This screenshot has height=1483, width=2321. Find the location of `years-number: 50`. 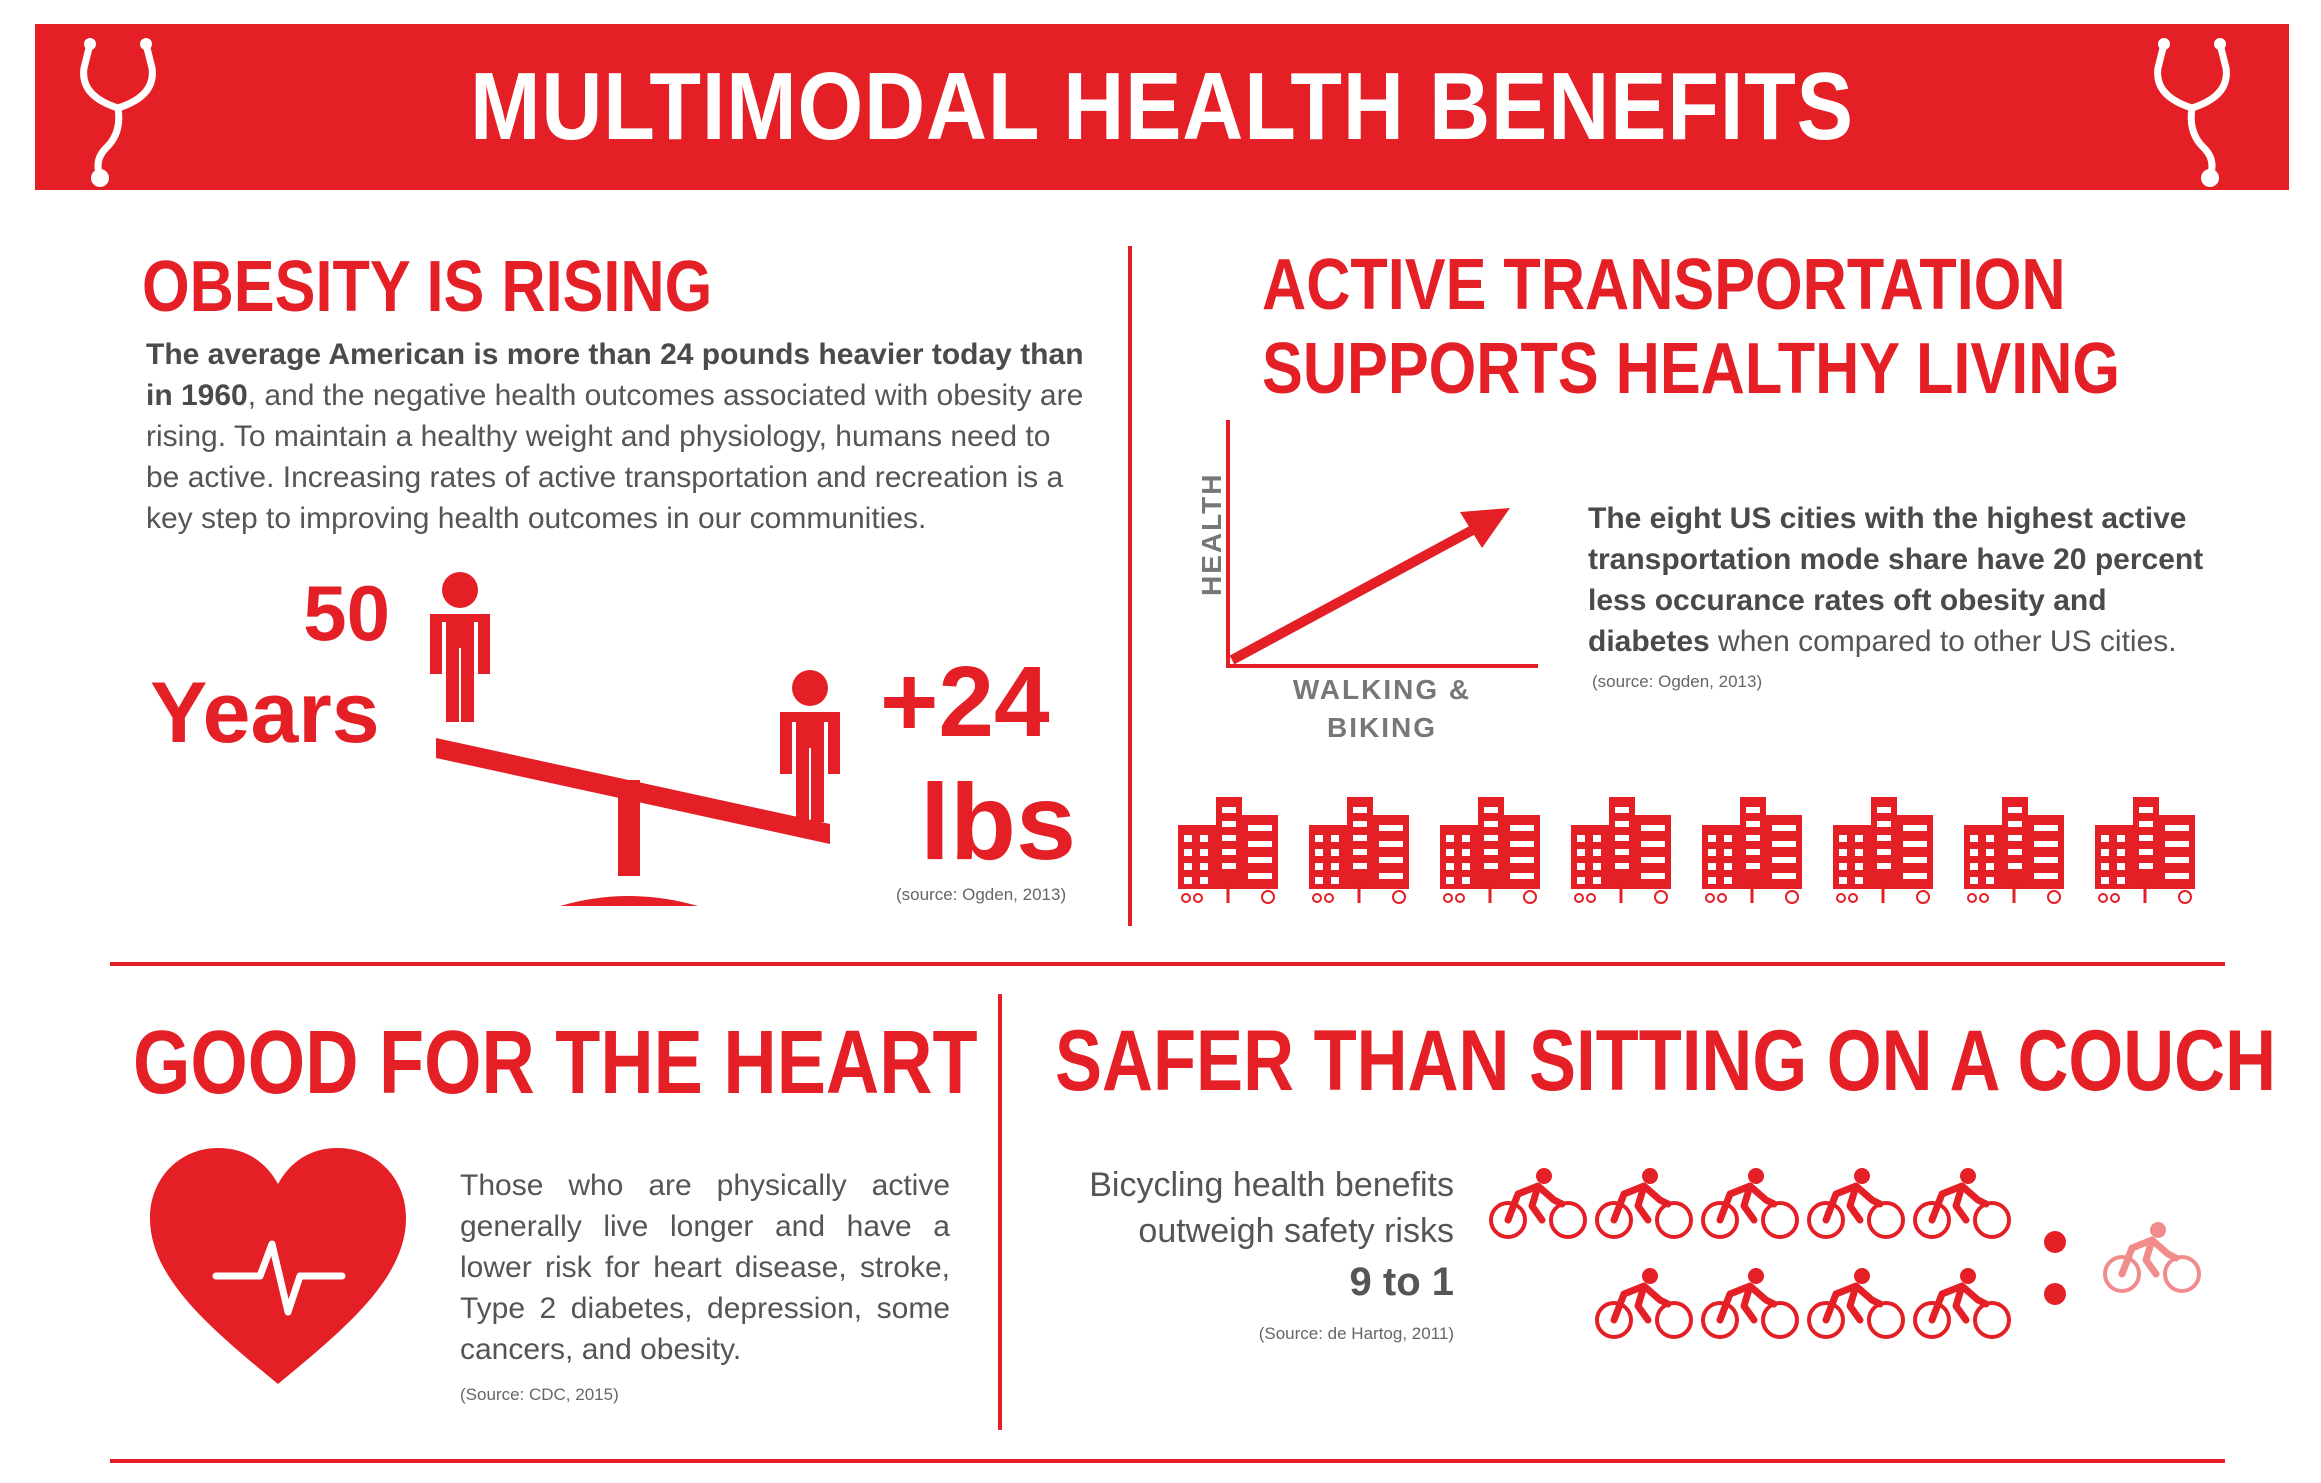

years-number: 50 is located at coordinates (346, 613).